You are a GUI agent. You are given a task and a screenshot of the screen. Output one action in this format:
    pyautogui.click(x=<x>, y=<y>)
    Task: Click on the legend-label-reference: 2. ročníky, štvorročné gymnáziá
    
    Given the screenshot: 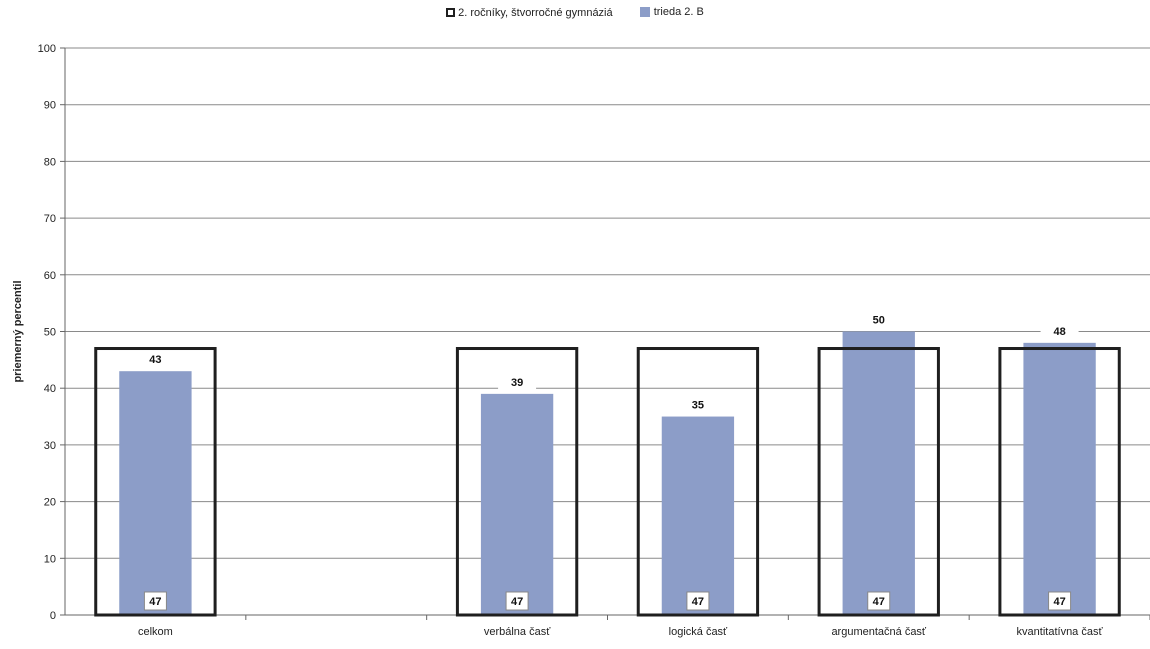 What is the action you would take?
    pyautogui.click(x=535, y=12)
    